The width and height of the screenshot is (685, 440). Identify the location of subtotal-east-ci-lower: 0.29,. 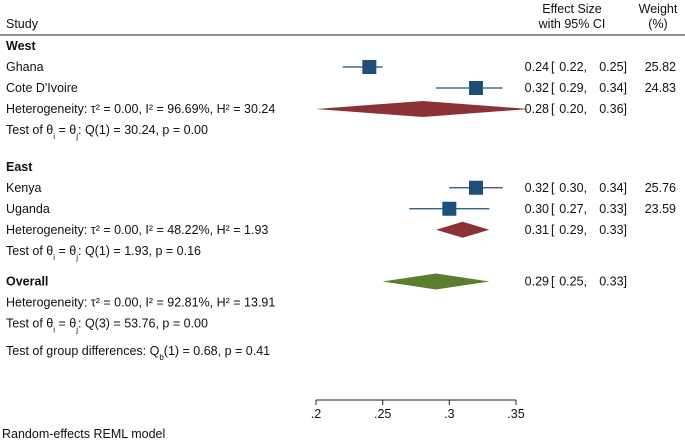
(573, 230).